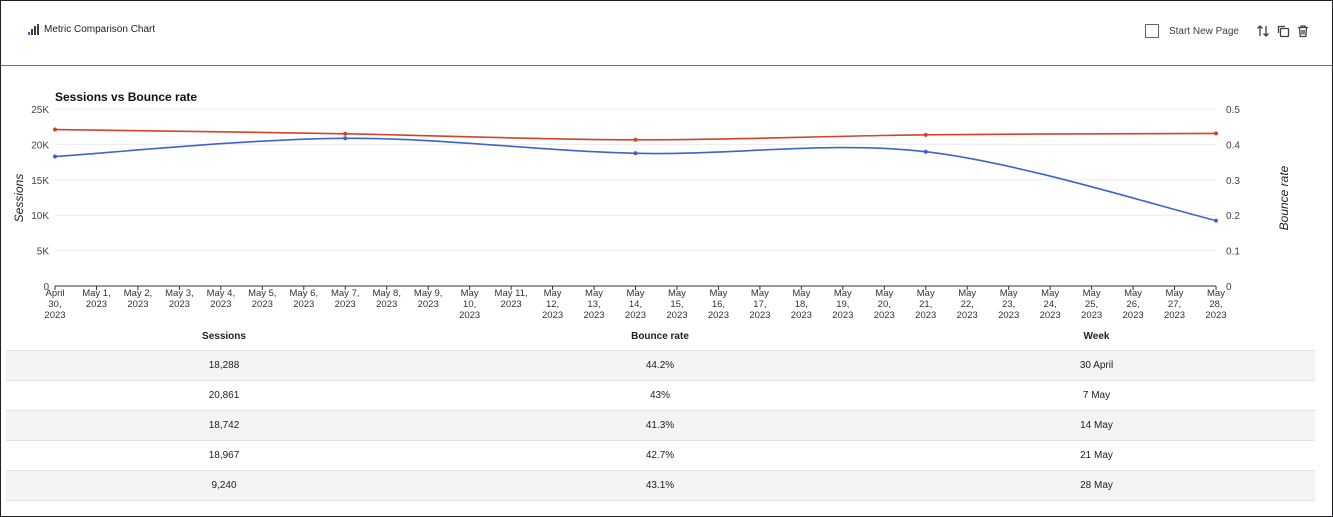 The width and height of the screenshot is (1333, 517). Describe the element at coordinates (1050, 304) in the screenshot. I see `x-tick-label: May 24, 2023` at that location.